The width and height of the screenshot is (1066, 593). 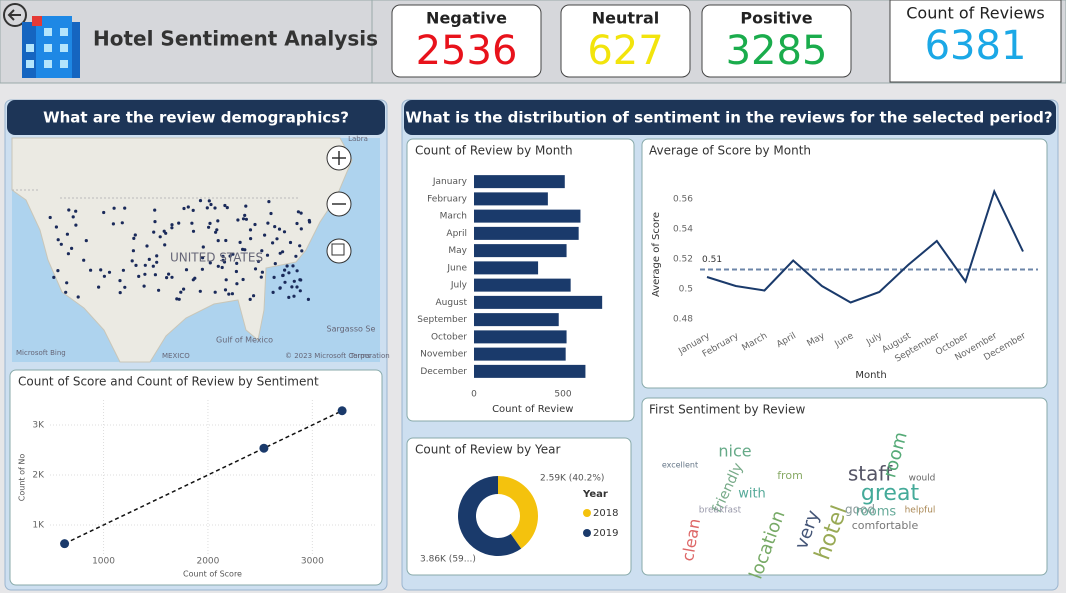 What do you see at coordinates (532, 409) in the screenshot?
I see `x-axis-title: Count of Review` at bounding box center [532, 409].